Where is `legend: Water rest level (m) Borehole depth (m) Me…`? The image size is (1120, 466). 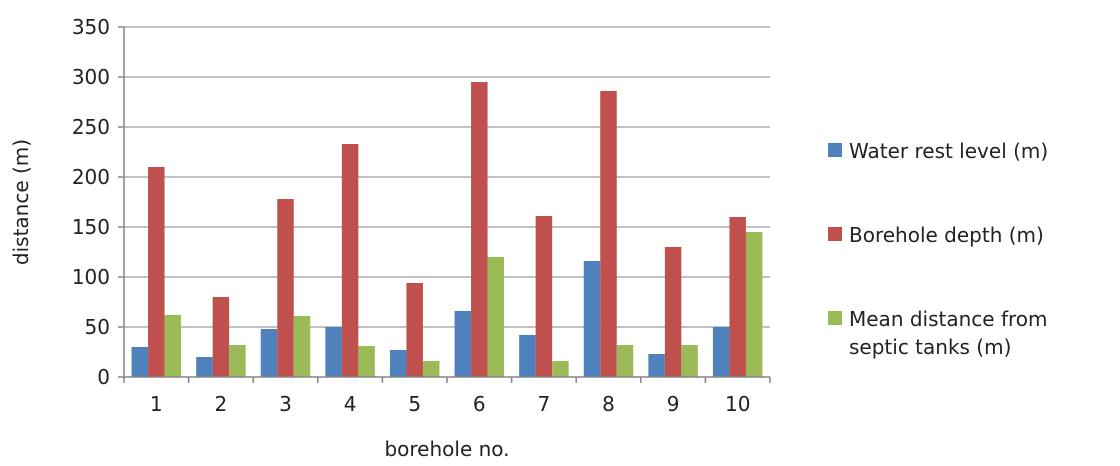 legend: Water rest level (m) Borehole depth (m) Me… is located at coordinates (938, 249).